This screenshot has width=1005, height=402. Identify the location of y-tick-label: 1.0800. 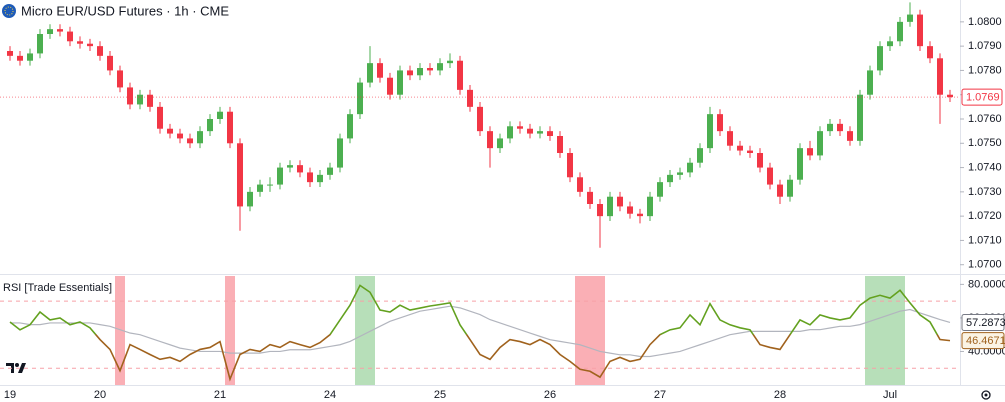
(985, 22).